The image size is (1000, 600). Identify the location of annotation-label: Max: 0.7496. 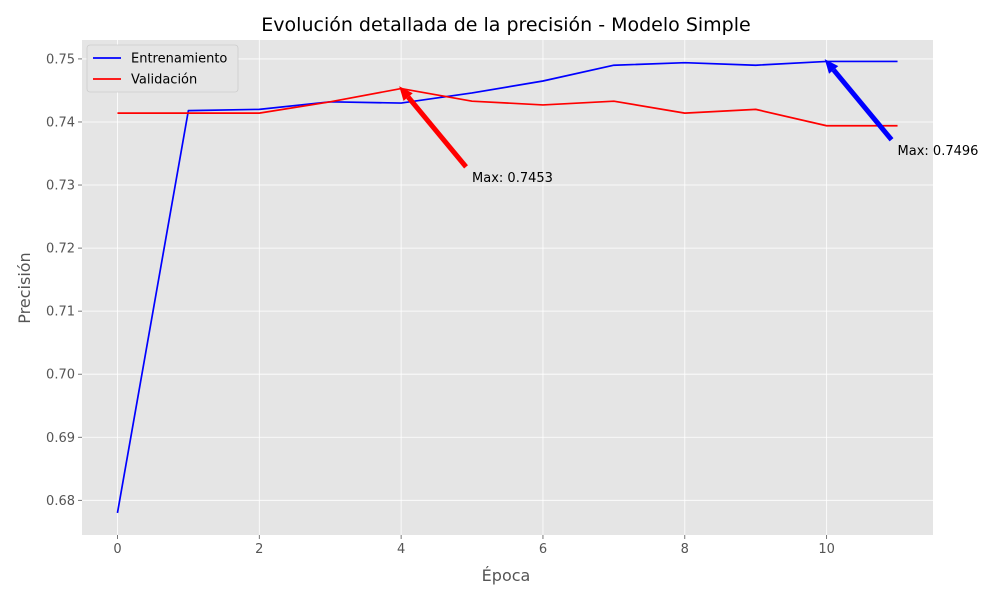
(938, 151).